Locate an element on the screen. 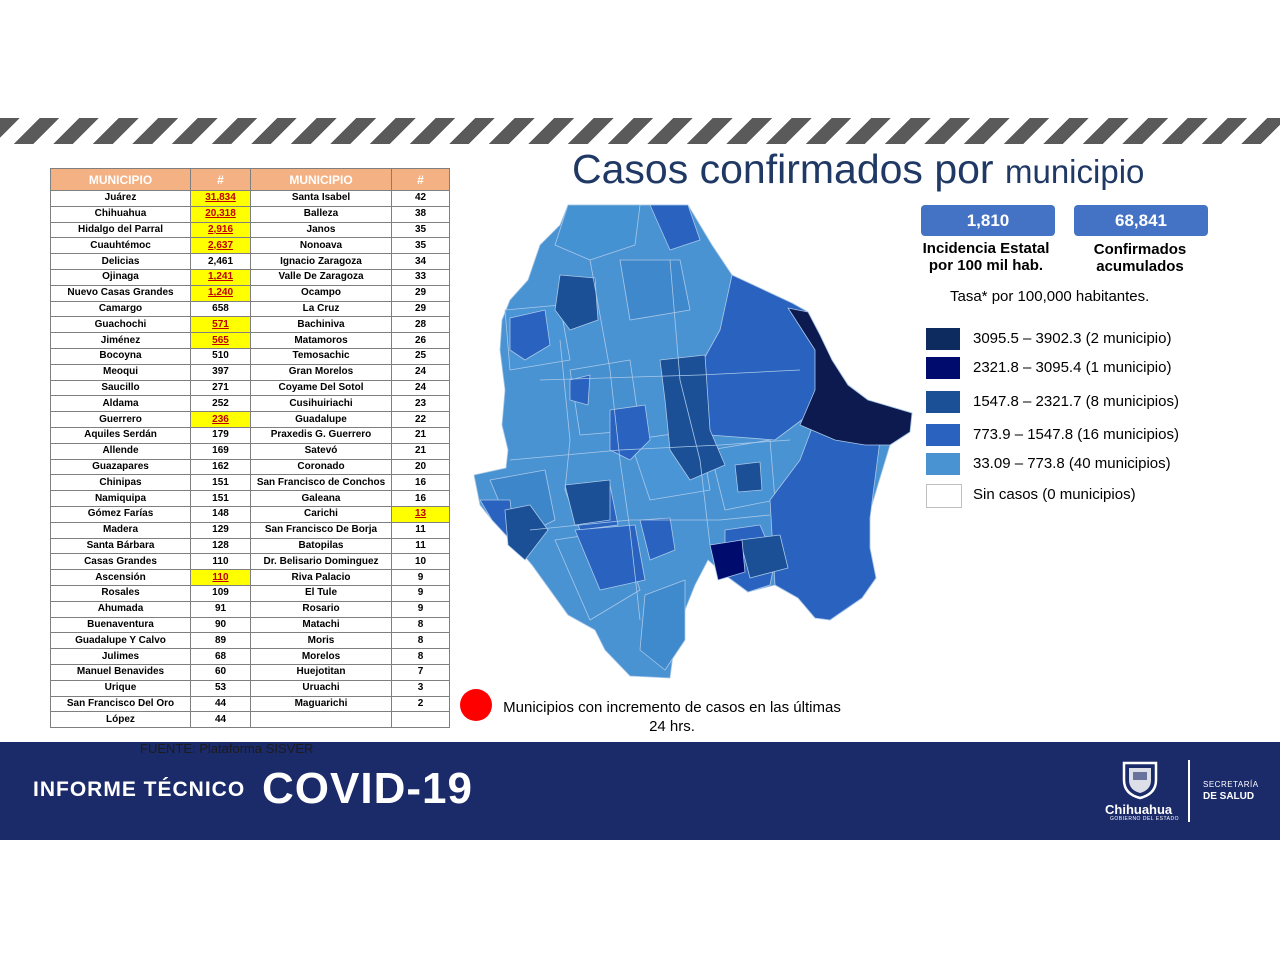 Image resolution: width=1280 pixels, height=960 pixels. table-row: Santa Bárbara 128 Batopilas 11 is located at coordinates (250, 546).